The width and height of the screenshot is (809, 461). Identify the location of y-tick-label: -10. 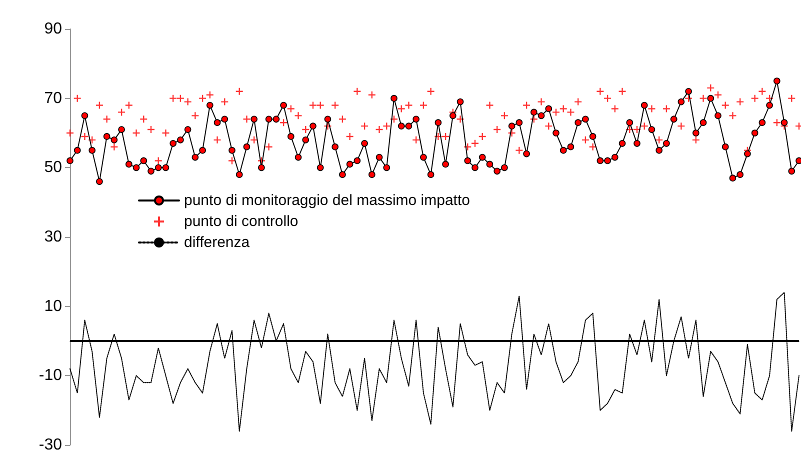
(50, 375).